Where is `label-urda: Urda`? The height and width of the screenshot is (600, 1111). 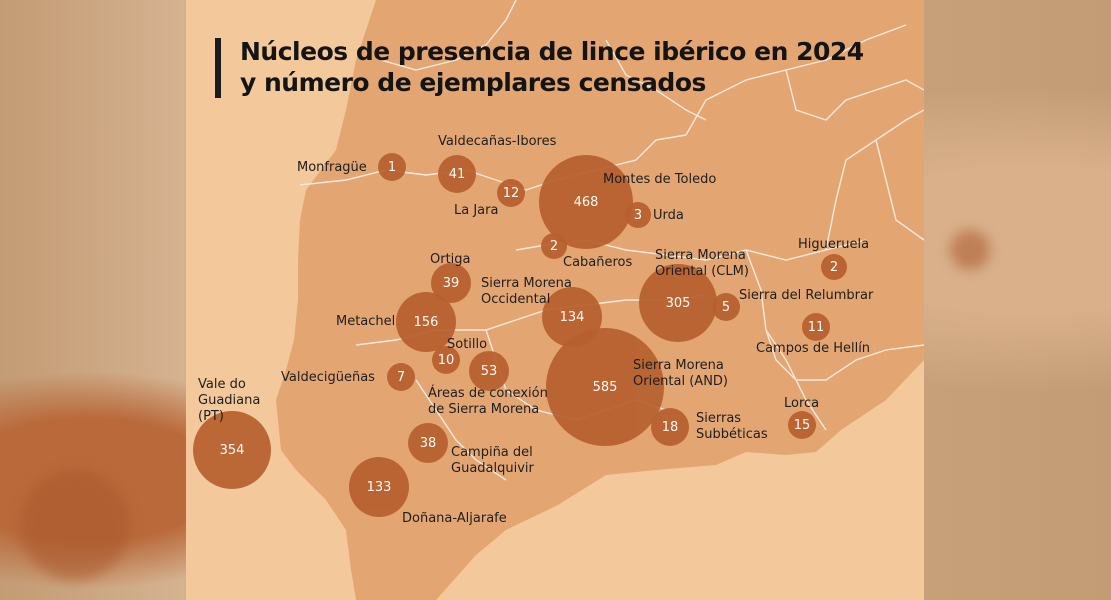
label-urda: Urda is located at coordinates (668, 215).